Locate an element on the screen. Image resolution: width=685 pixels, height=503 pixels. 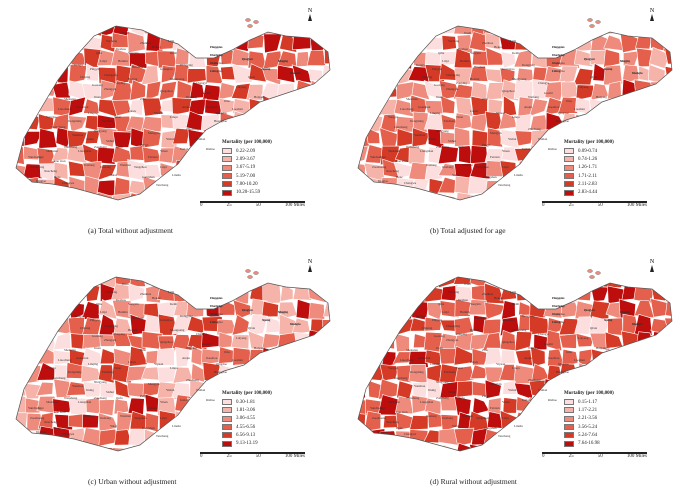
place-label: Feicheng is located at coordinates (450, 121).